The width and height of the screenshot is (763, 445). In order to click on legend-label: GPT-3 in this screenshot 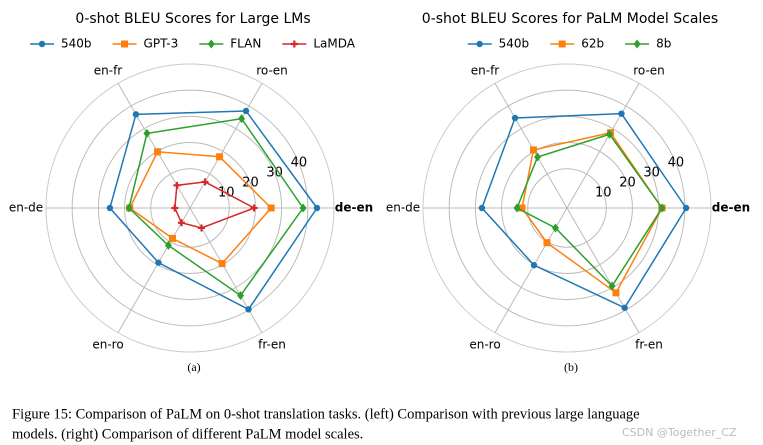, I will do `click(161, 44)`.